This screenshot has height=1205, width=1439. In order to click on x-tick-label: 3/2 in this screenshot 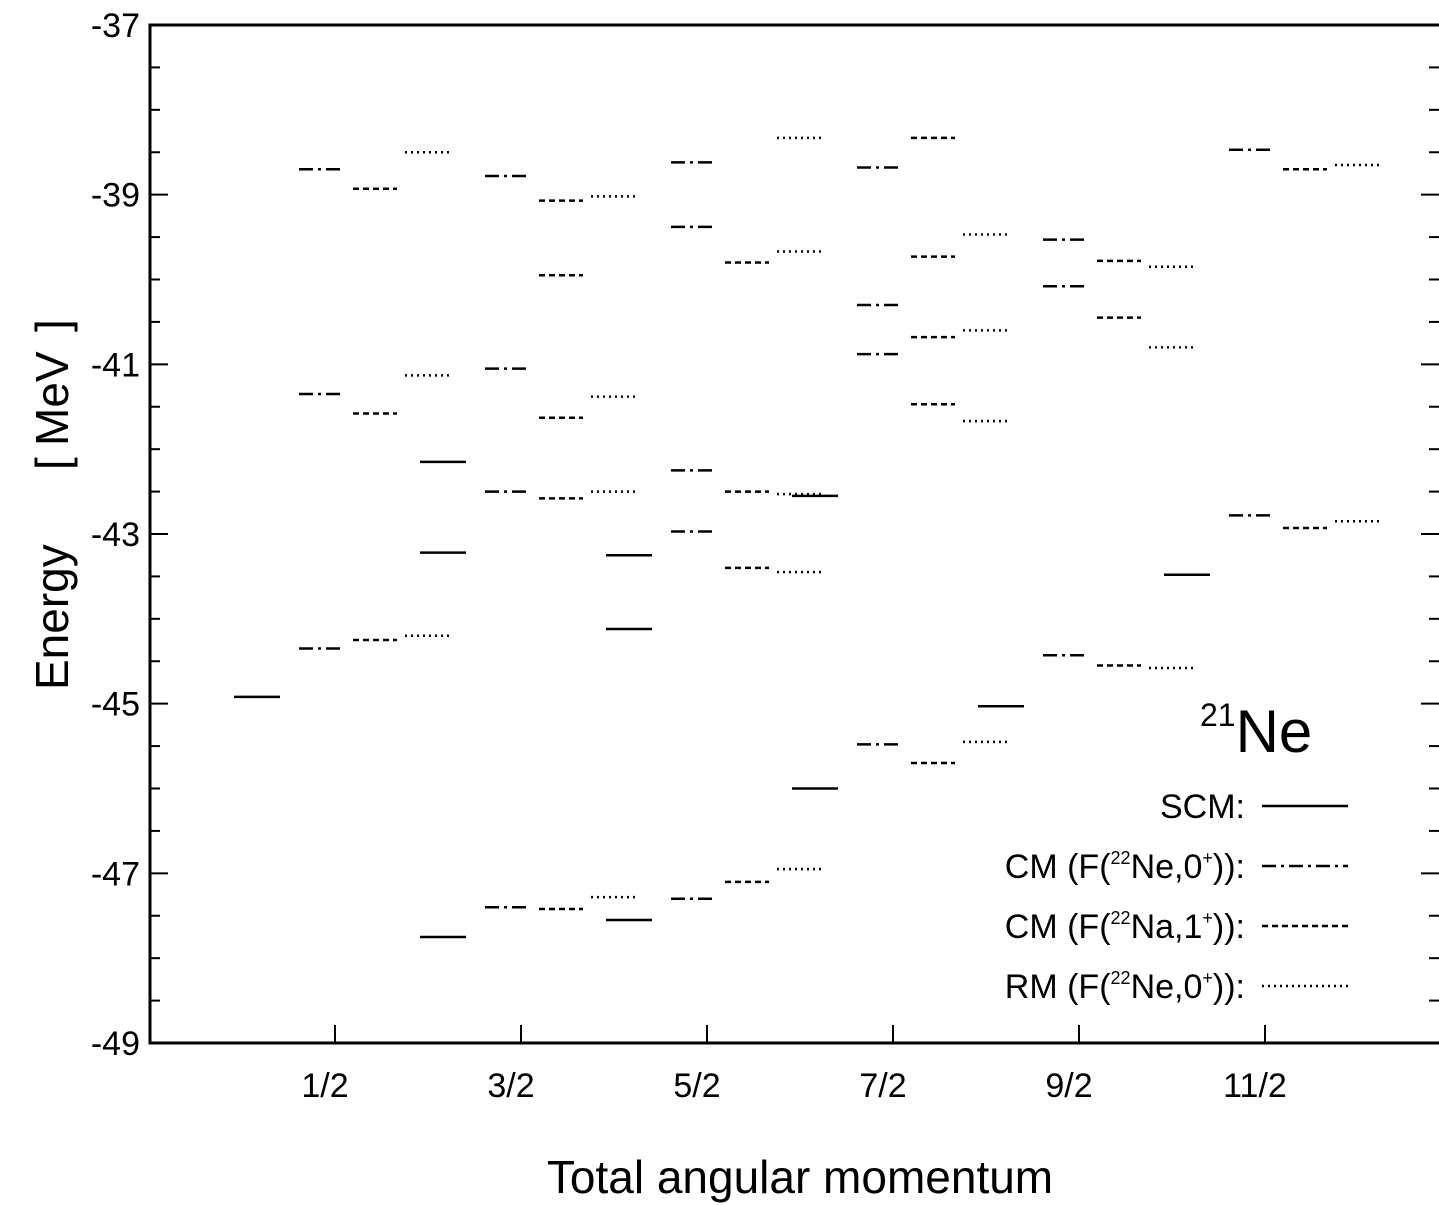, I will do `click(510, 1086)`.